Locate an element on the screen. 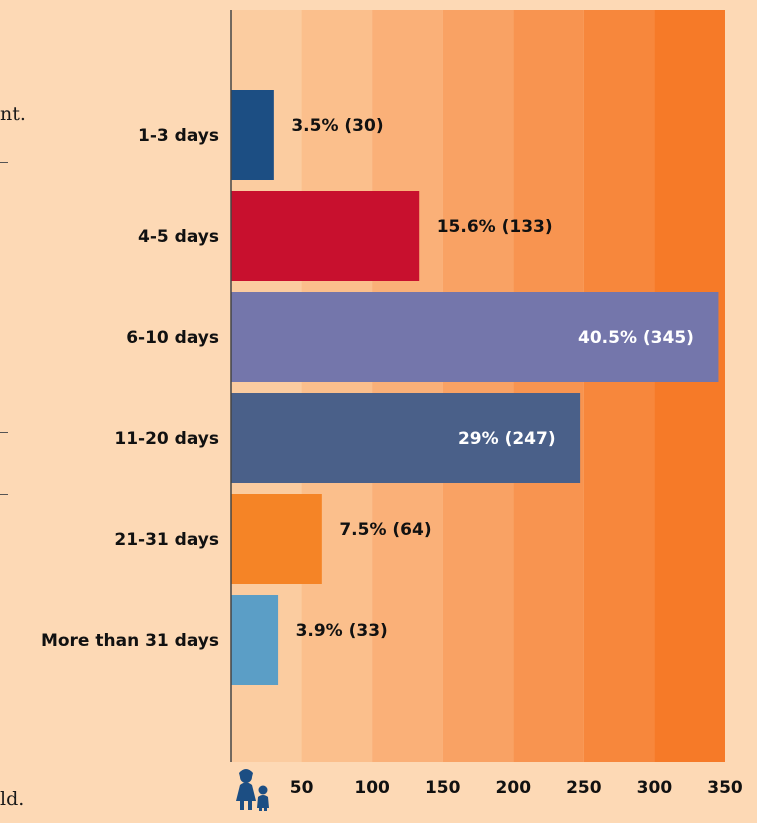  left-divider-middle is located at coordinates (4, 432).